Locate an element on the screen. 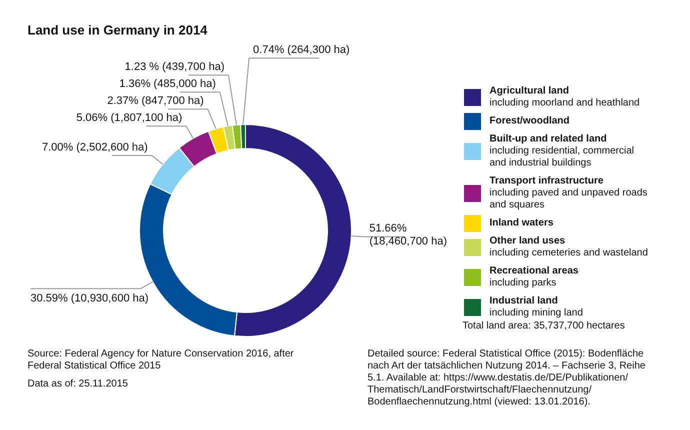 The width and height of the screenshot is (690, 430). chart-title: Land use in Germany in 2014 is located at coordinates (118, 30).